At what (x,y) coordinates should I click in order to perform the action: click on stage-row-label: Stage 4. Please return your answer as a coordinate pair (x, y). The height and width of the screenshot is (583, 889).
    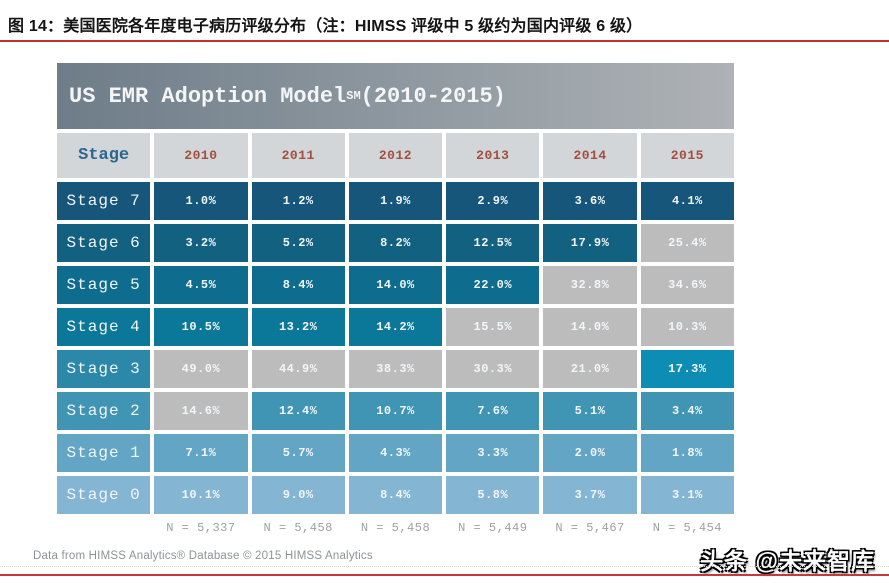
    Looking at the image, I should click on (104, 327).